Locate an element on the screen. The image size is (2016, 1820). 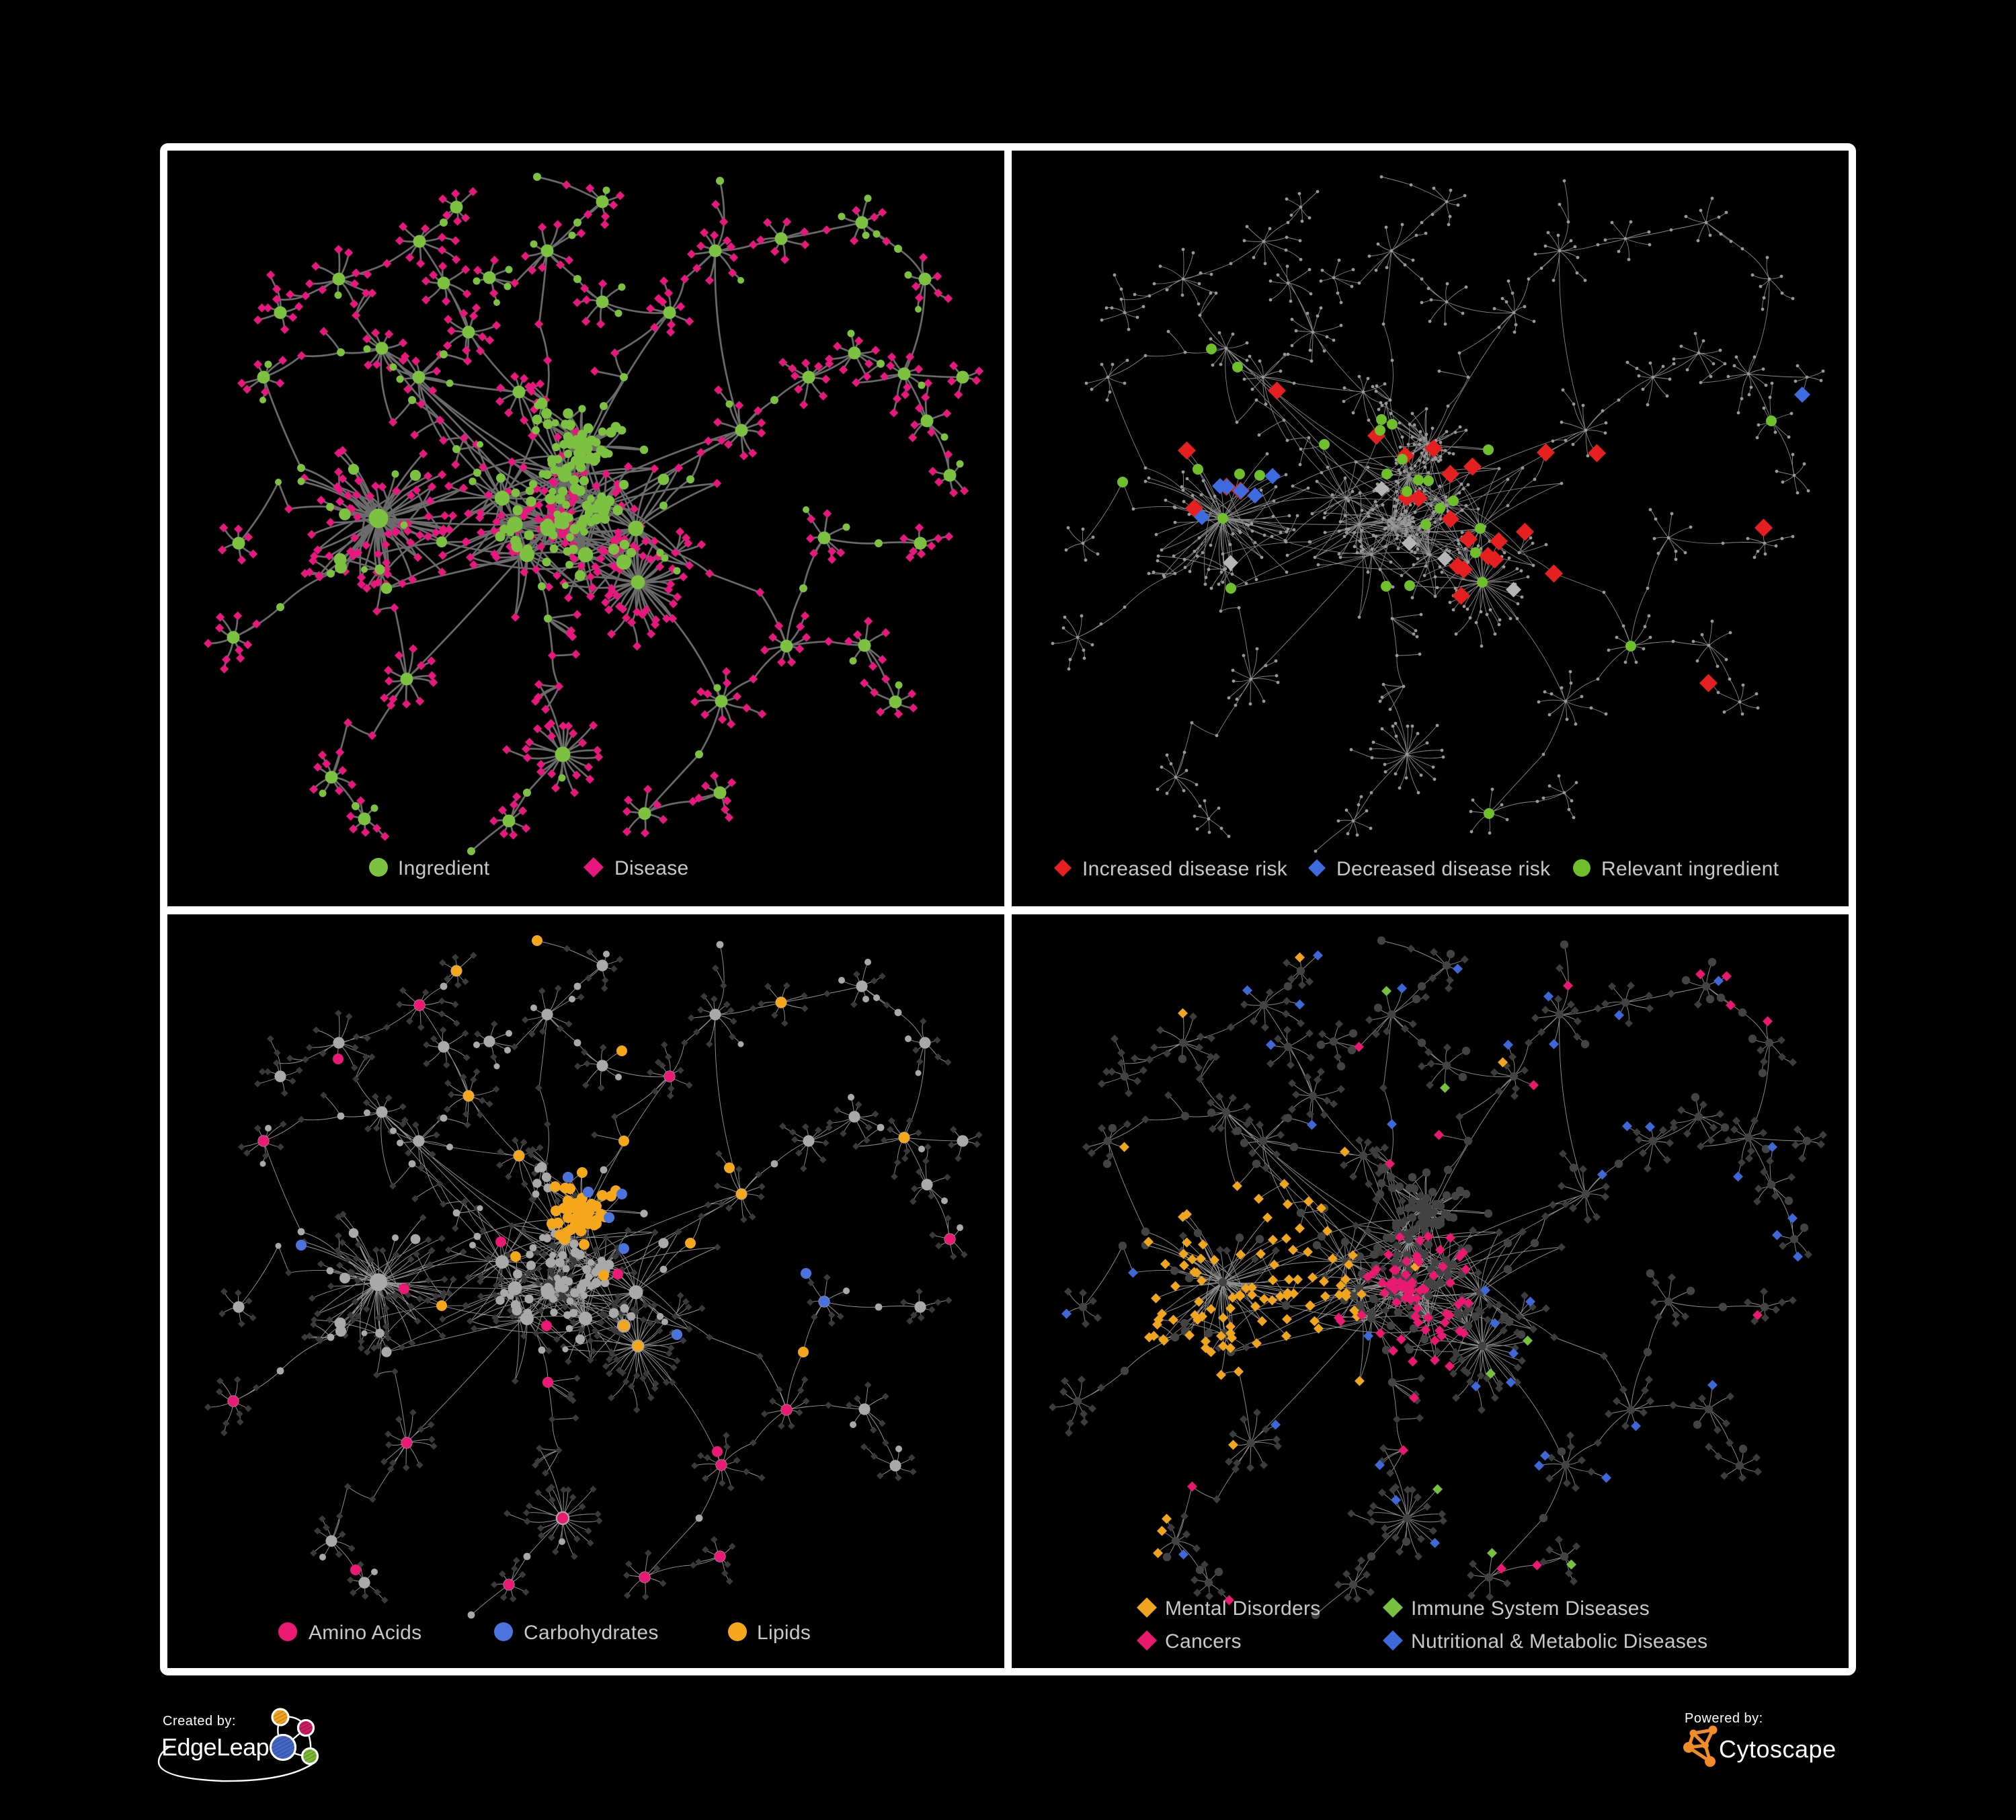
svg-text: EdgeLeap is located at coordinates (215, 1747).